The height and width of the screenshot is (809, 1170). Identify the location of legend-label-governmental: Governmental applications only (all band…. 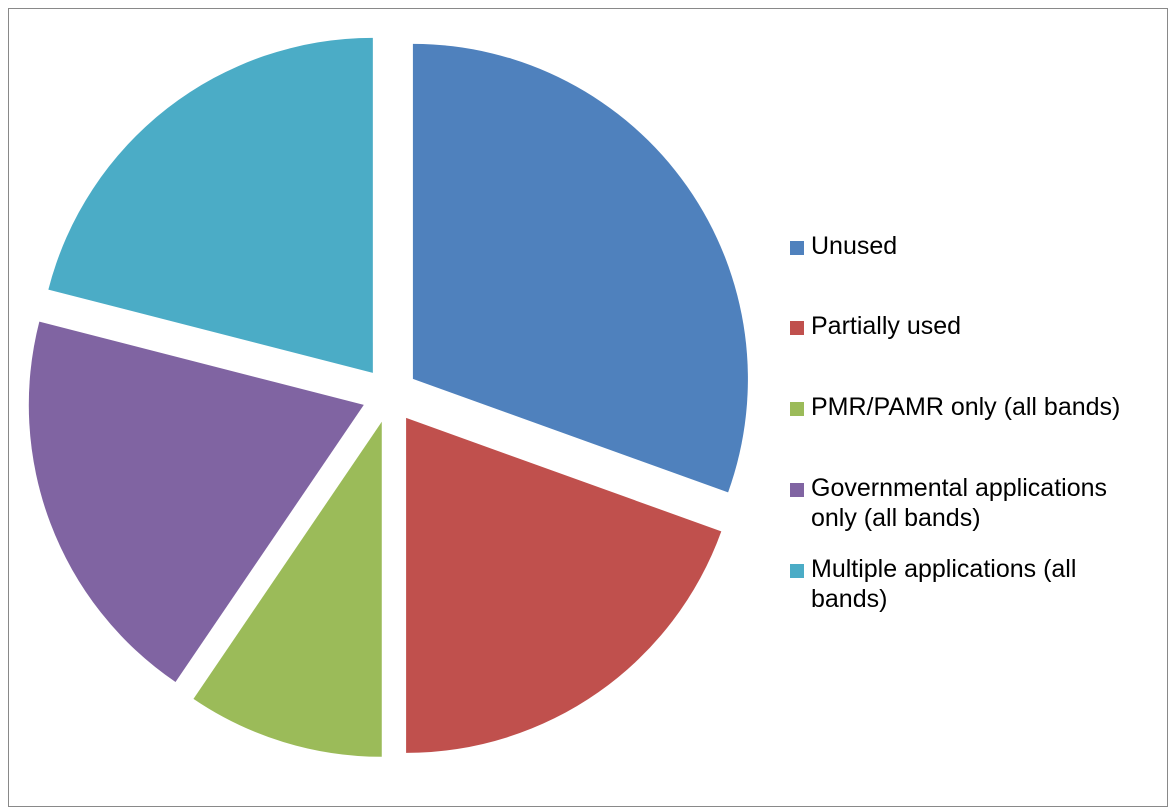
(959, 503).